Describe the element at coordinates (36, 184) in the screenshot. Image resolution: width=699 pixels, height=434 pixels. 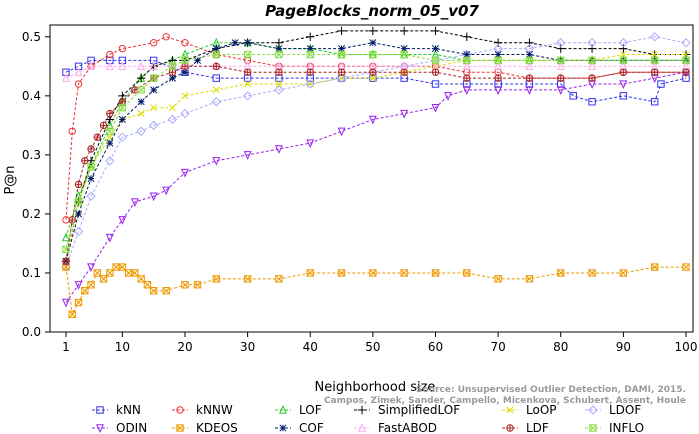
I see `y-axis: 0.0 0.1 0.2 0.3 0.4 0.5` at that location.